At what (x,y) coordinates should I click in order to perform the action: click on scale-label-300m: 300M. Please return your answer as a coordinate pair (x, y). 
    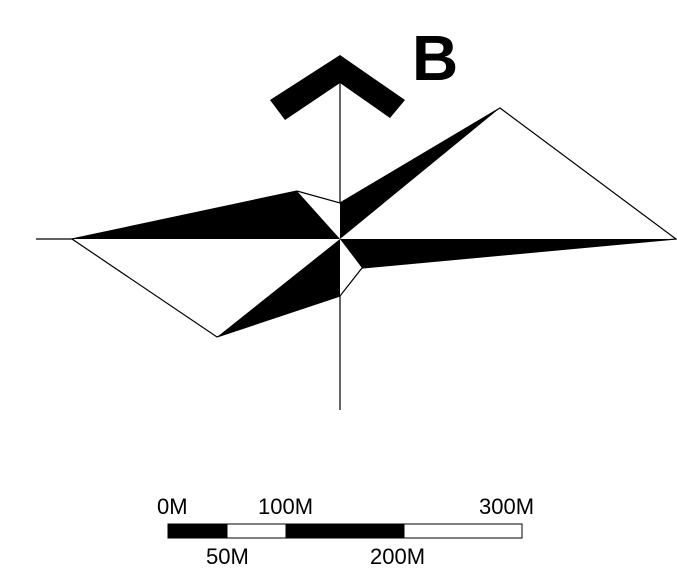
    Looking at the image, I should click on (506, 506).